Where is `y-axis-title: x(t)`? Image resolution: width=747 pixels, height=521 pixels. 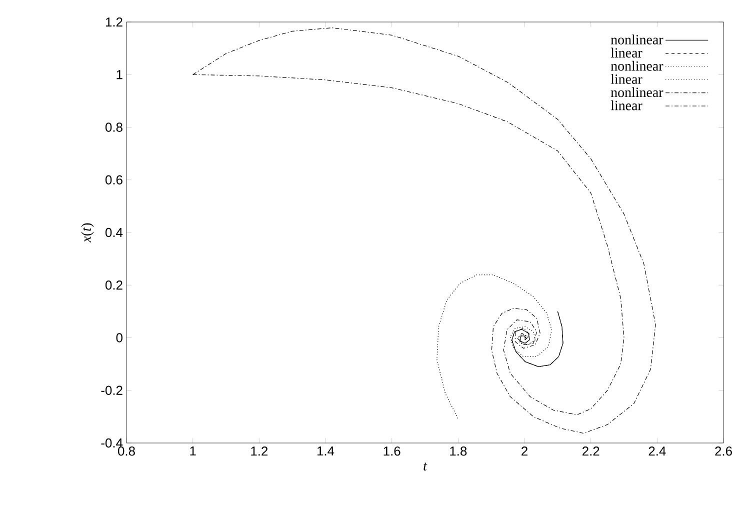
y-axis-title: x(t) is located at coordinates (87, 232).